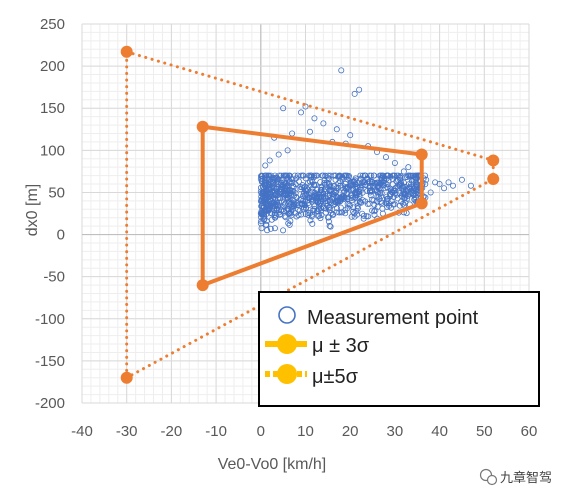  I want to click on mu-3sigma-vertex, so click(421, 154).